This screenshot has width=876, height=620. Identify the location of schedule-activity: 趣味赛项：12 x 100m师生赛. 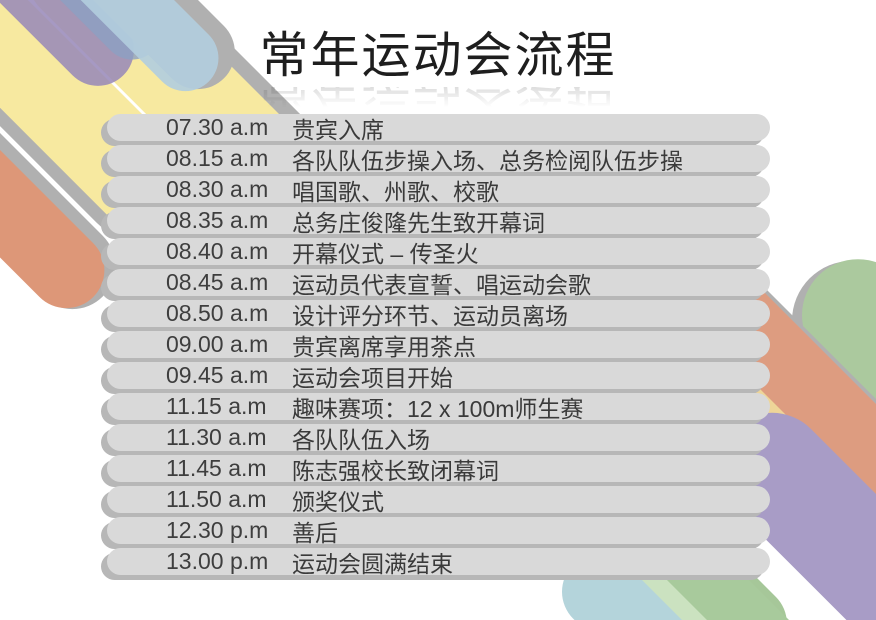
(438, 408).